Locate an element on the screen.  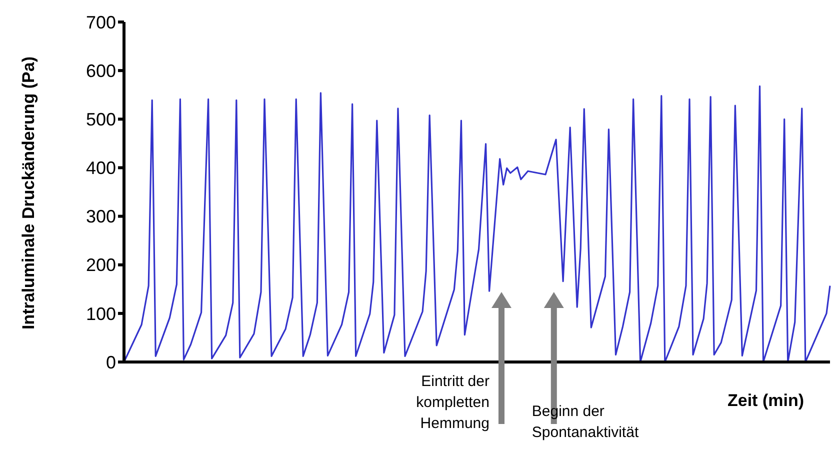
y-tick-label: 600 is located at coordinates (101, 70).